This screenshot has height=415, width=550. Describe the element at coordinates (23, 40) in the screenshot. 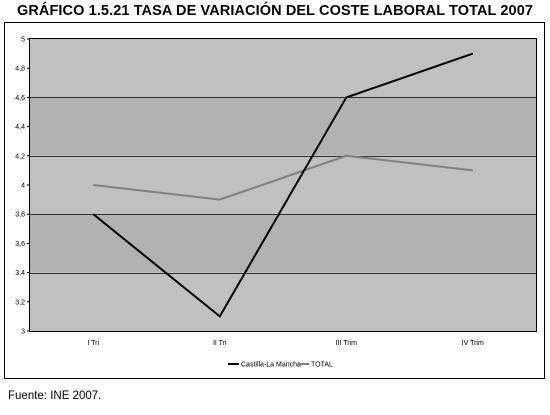

I see `y-tick-label: 5` at that location.